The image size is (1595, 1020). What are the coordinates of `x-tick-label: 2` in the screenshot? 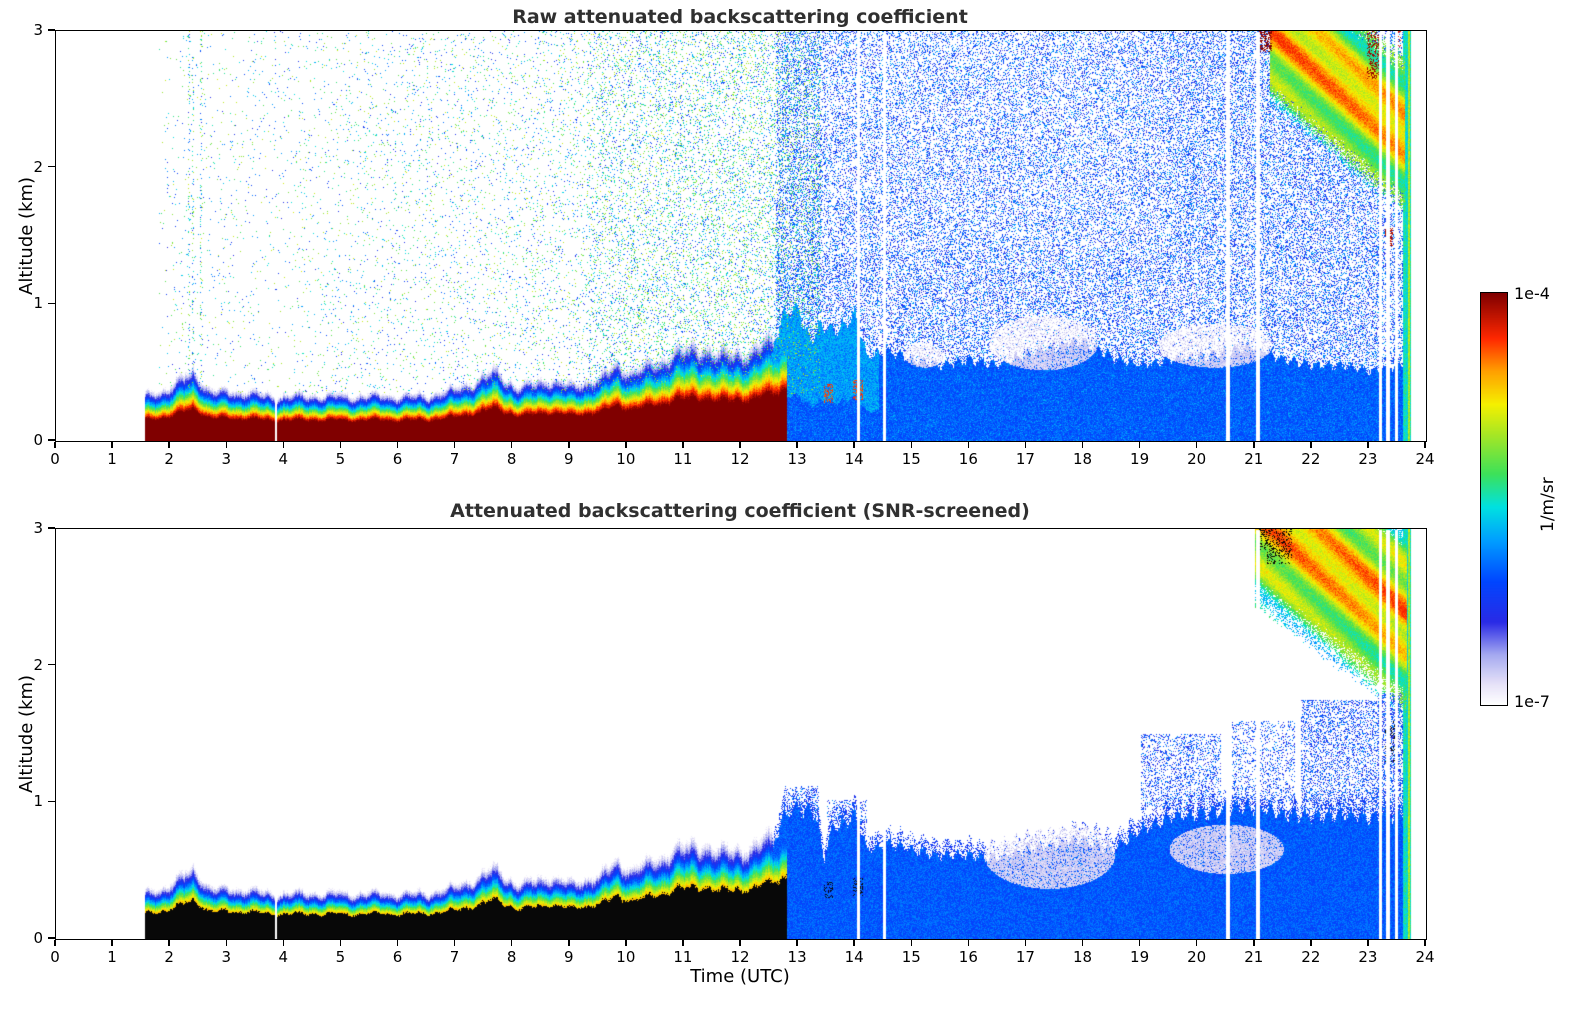 It's located at (169, 459).